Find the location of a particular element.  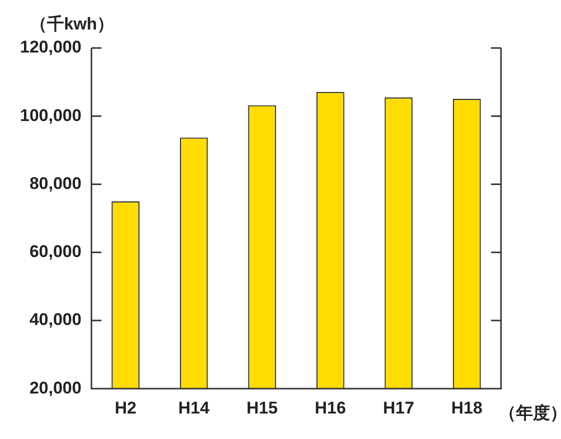

x-axis-title: （年度） is located at coordinates (530, 412).